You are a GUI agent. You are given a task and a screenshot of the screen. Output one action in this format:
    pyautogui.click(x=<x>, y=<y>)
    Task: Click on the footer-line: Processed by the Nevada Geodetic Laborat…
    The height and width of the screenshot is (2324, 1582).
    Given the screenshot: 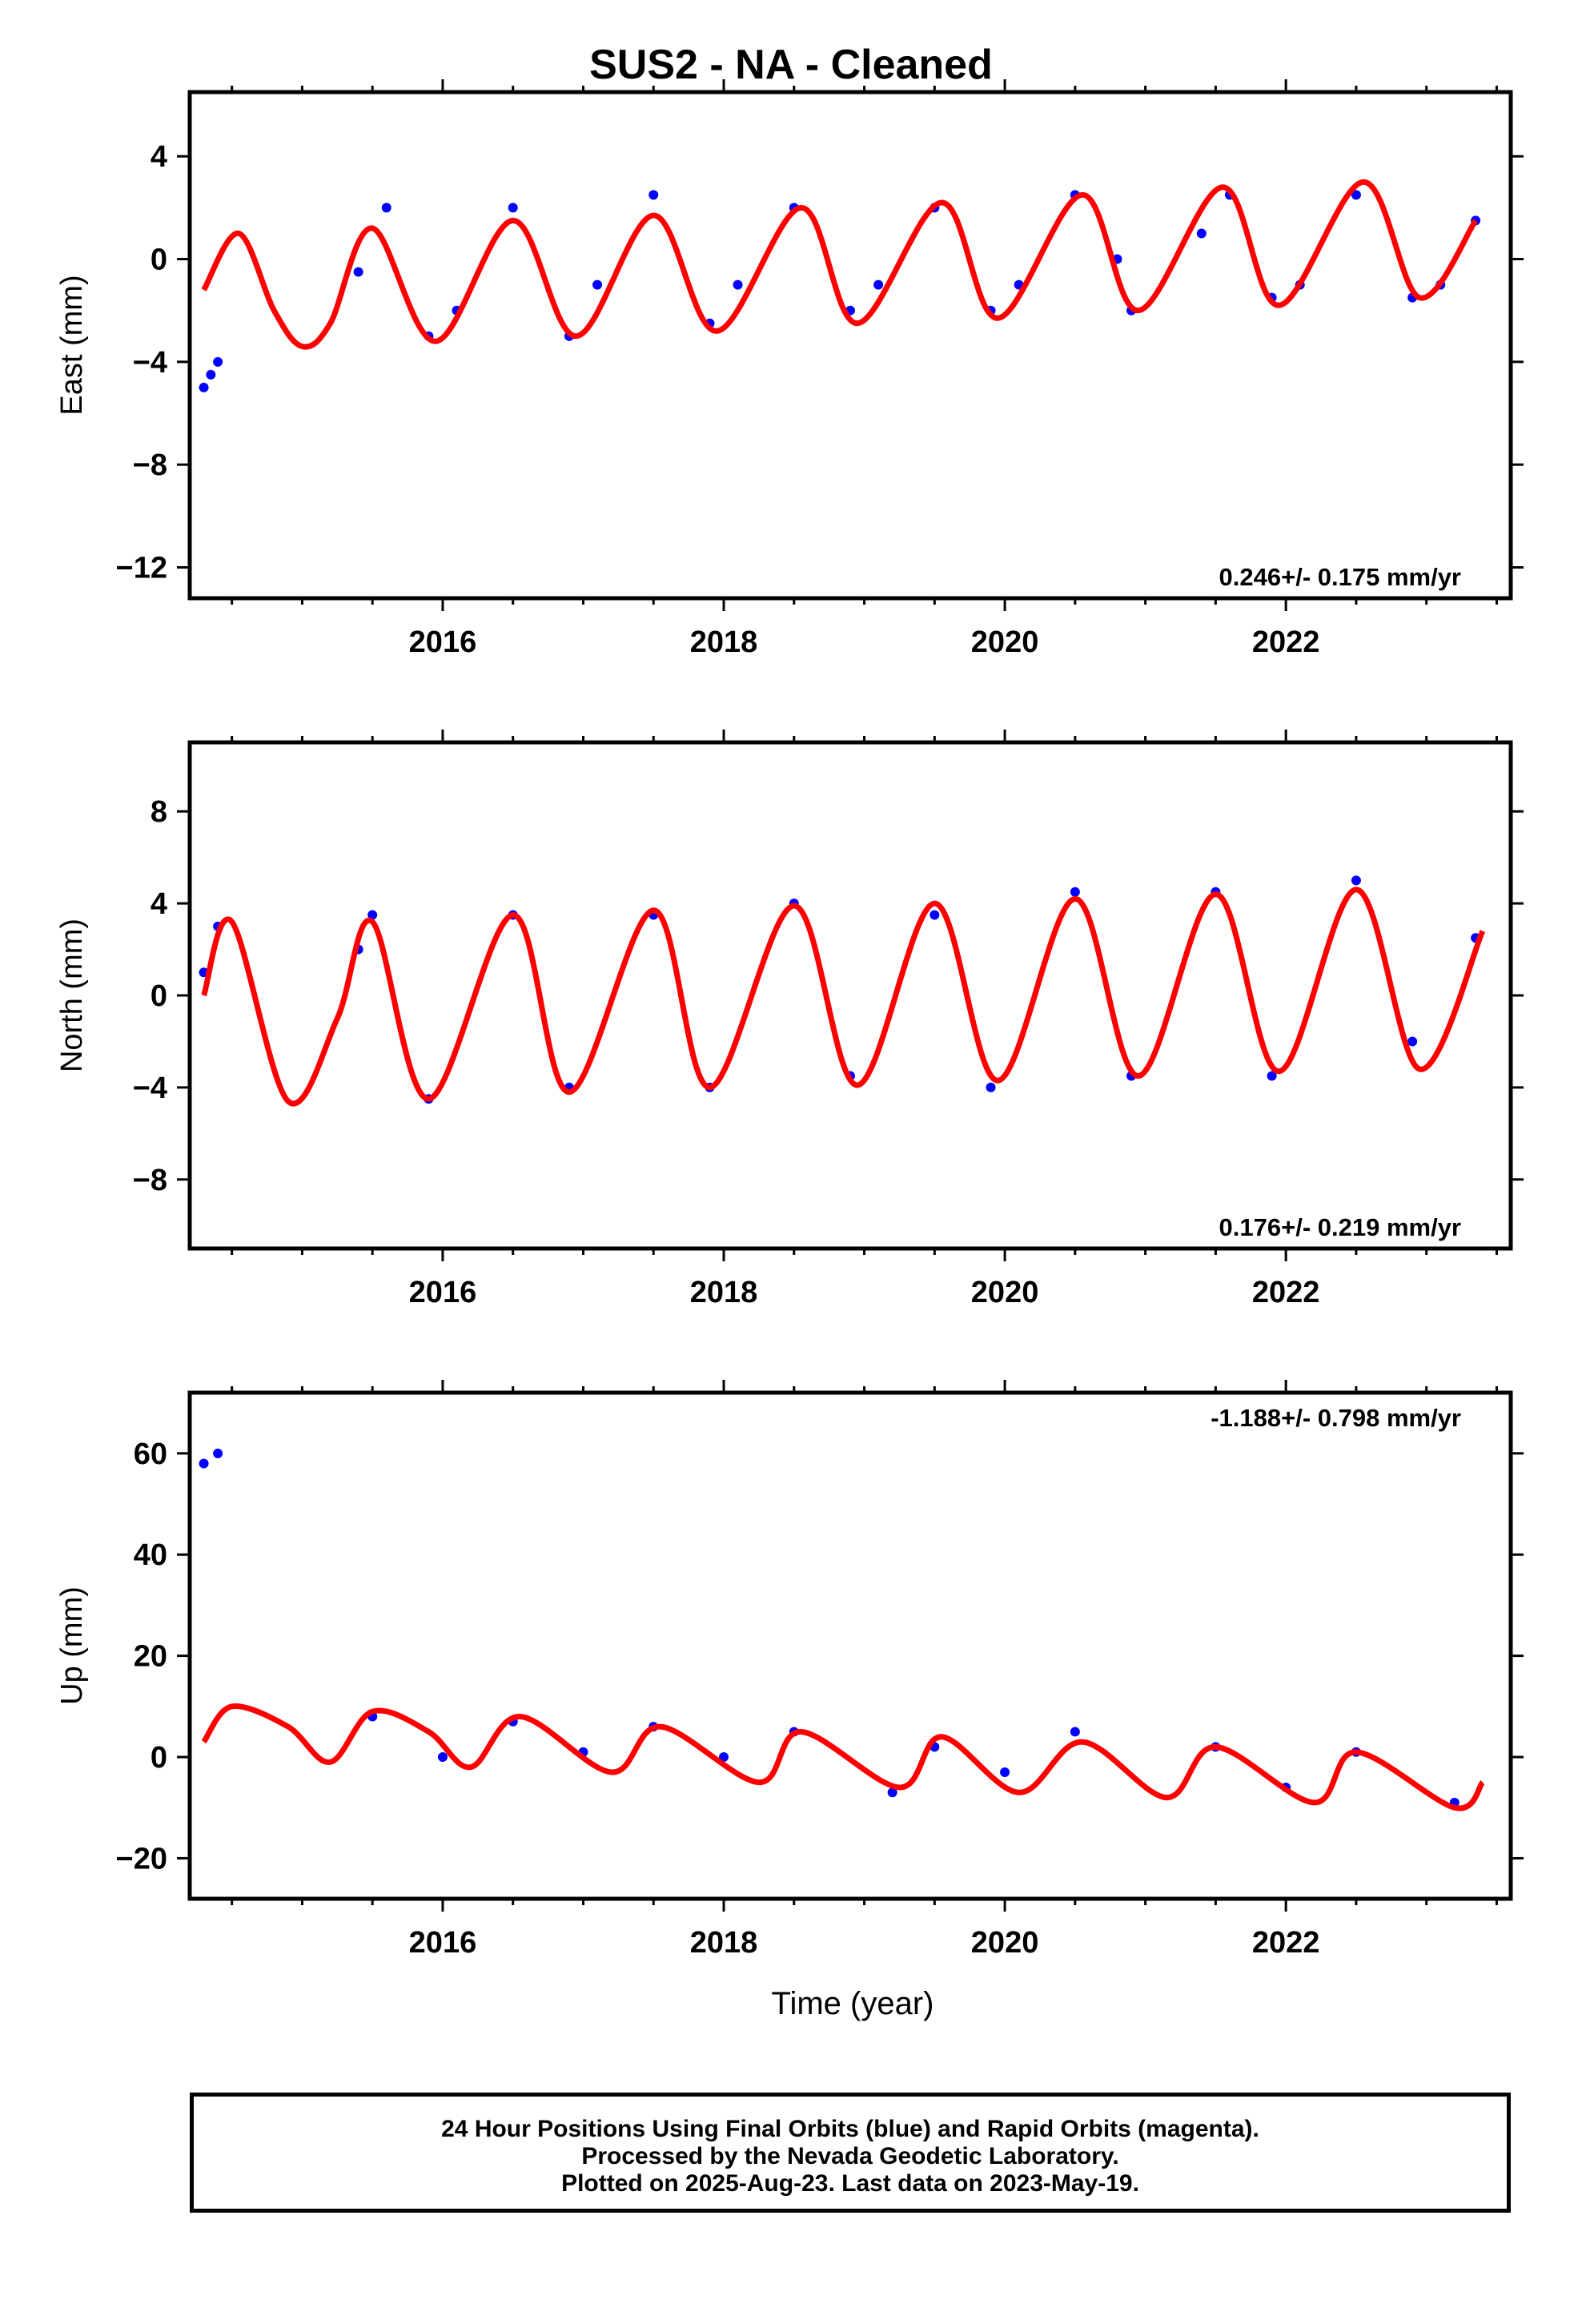 What is the action you would take?
    pyautogui.click(x=850, y=2156)
    